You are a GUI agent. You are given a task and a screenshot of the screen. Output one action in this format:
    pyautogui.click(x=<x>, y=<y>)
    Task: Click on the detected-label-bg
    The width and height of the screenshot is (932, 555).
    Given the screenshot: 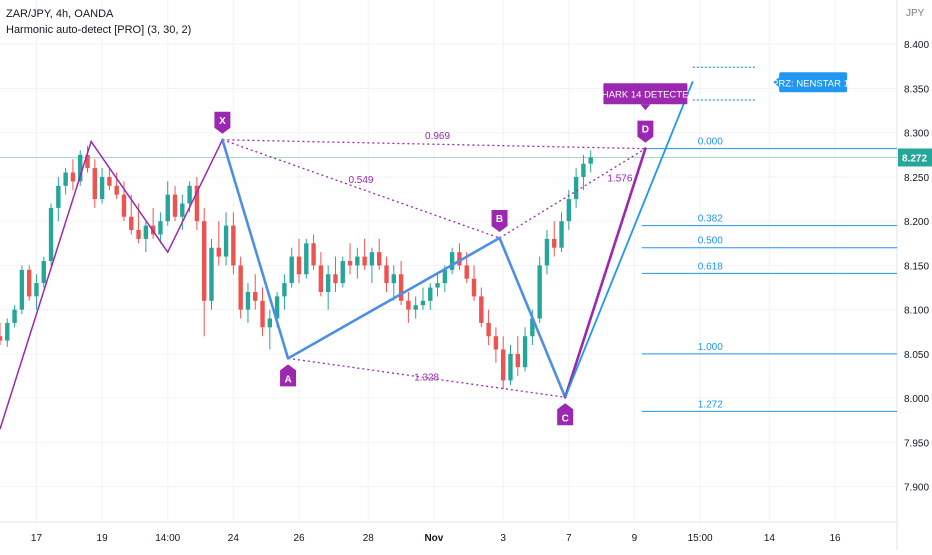 What is the action you would take?
    pyautogui.click(x=645, y=94)
    